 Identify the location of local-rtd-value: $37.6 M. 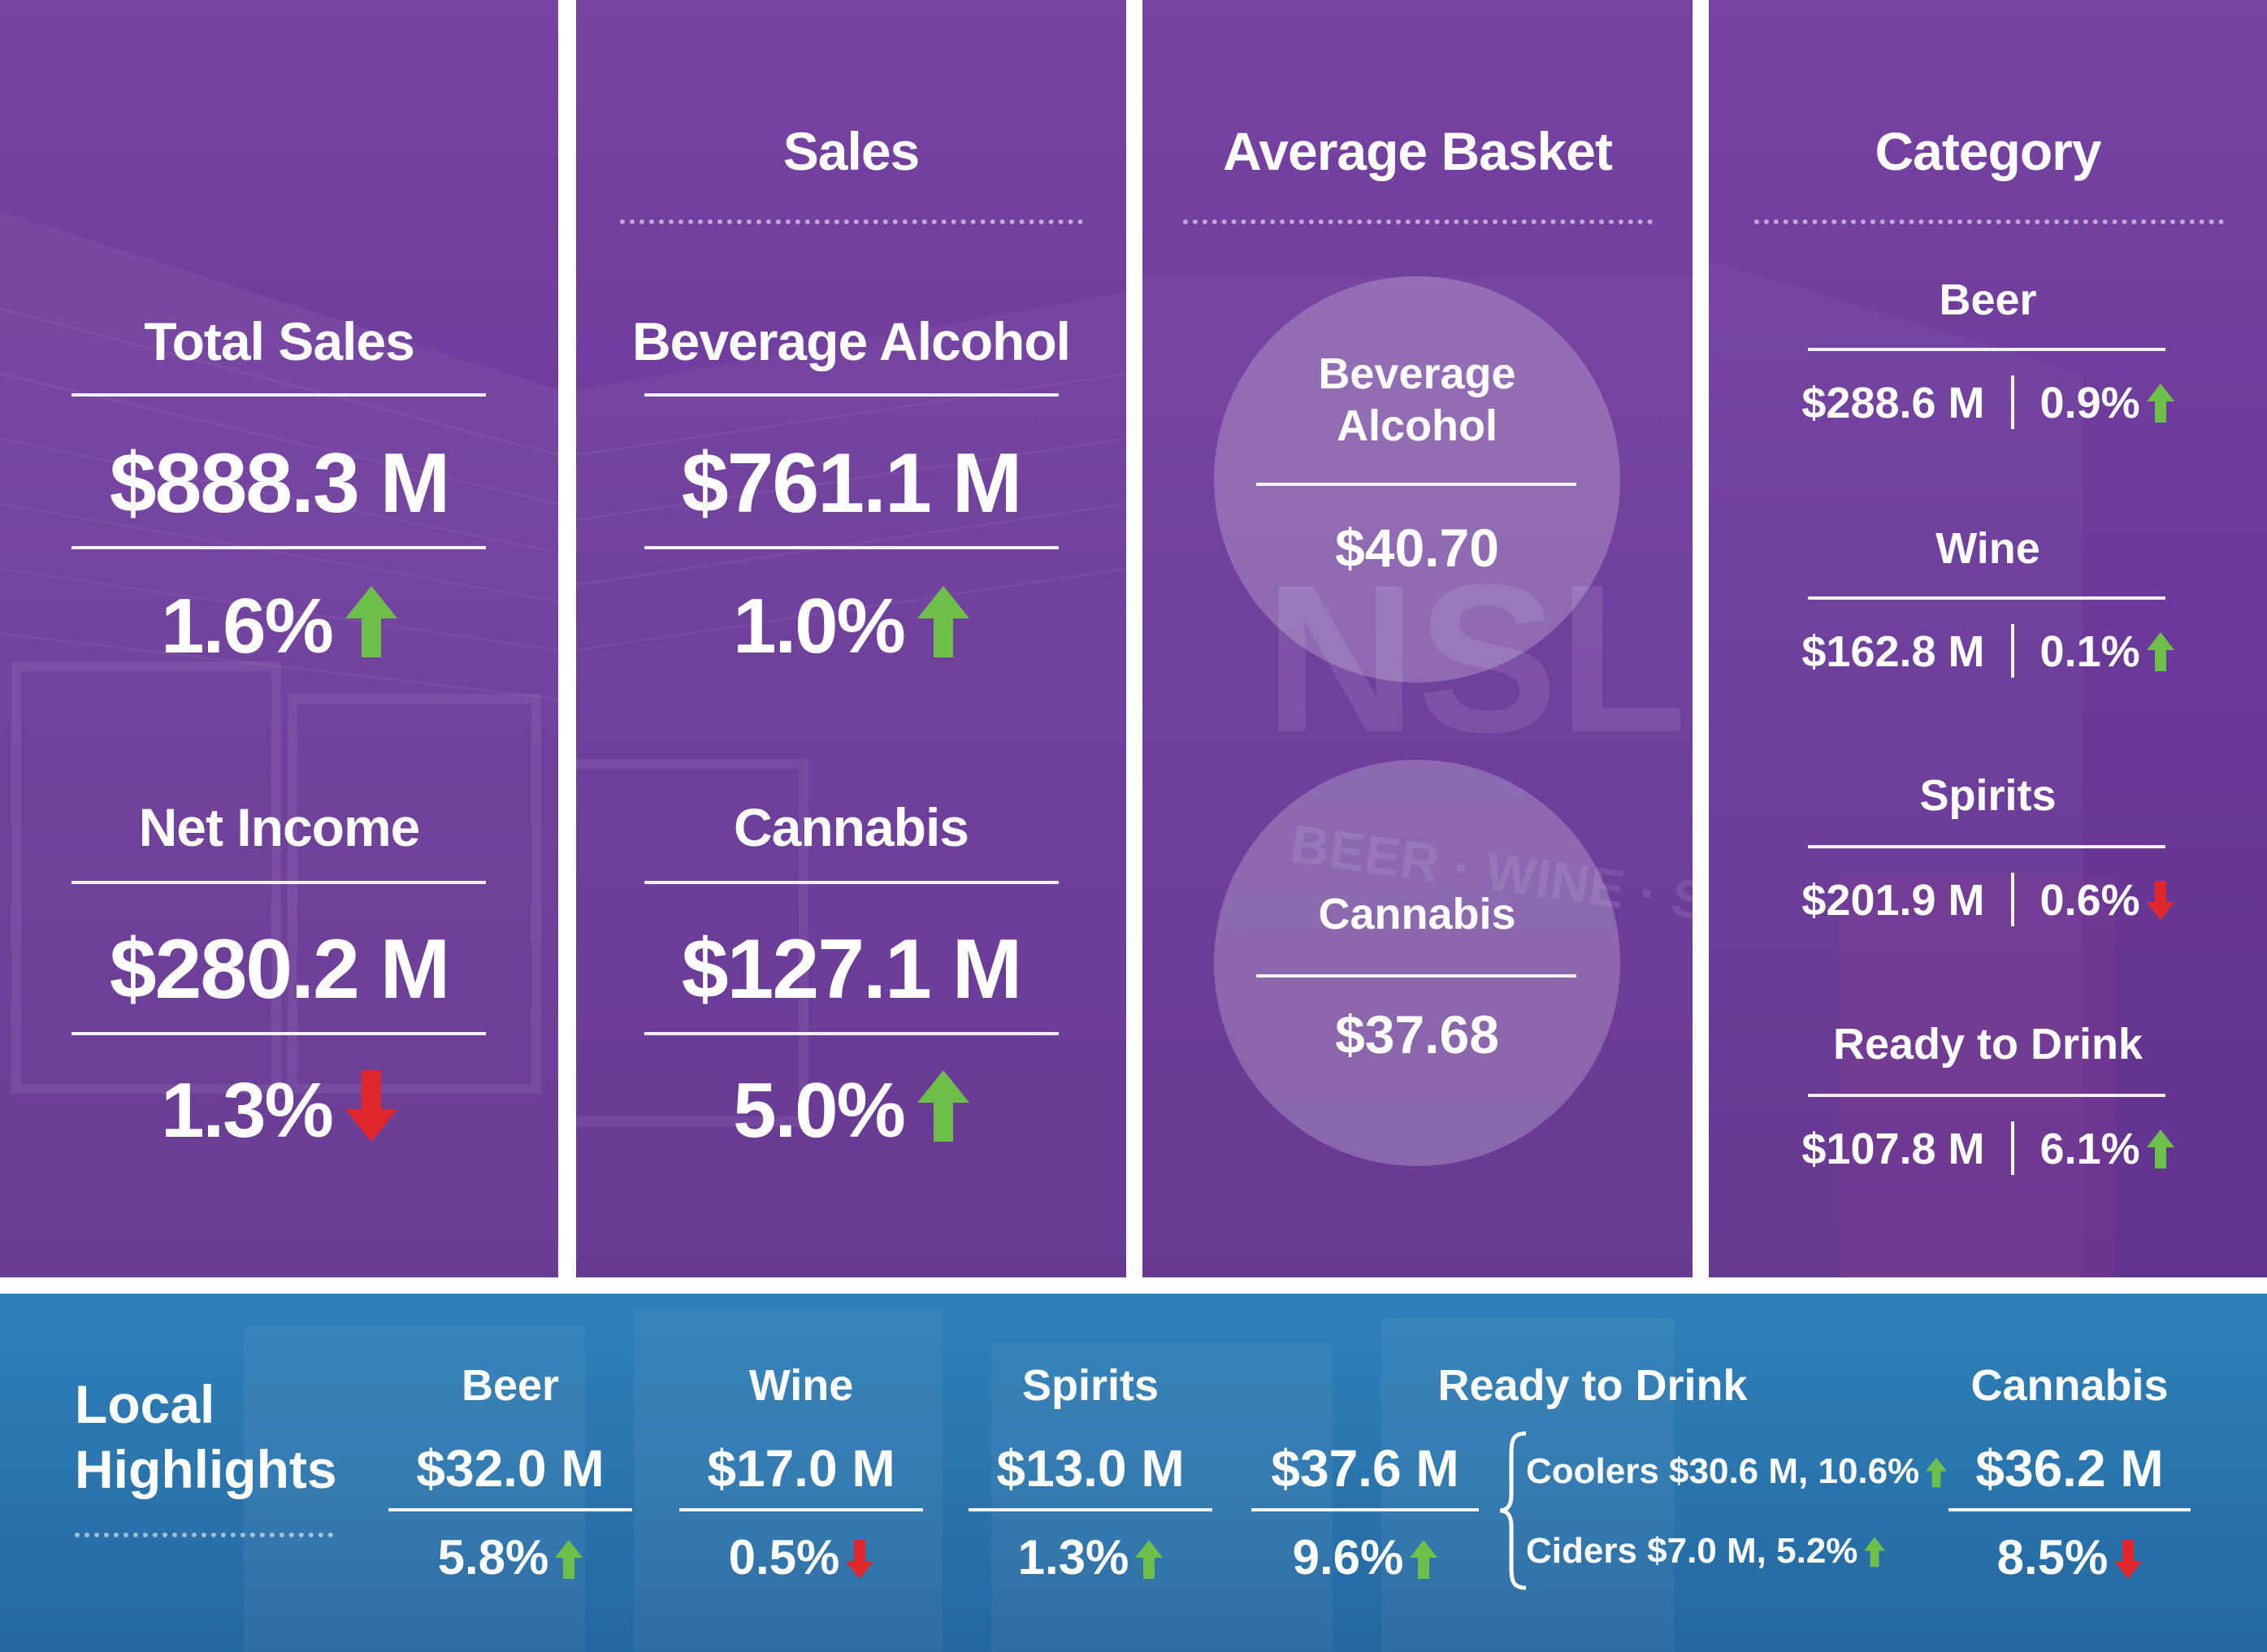
(1365, 1469).